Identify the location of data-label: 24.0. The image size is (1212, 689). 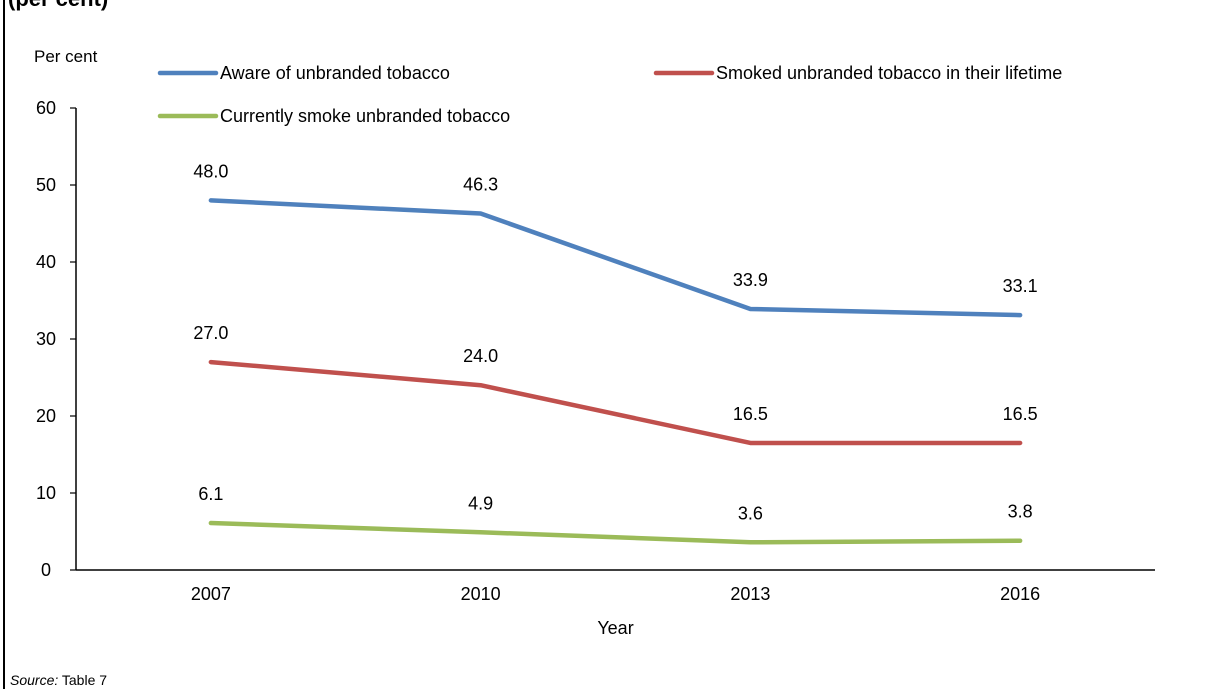
(480, 356).